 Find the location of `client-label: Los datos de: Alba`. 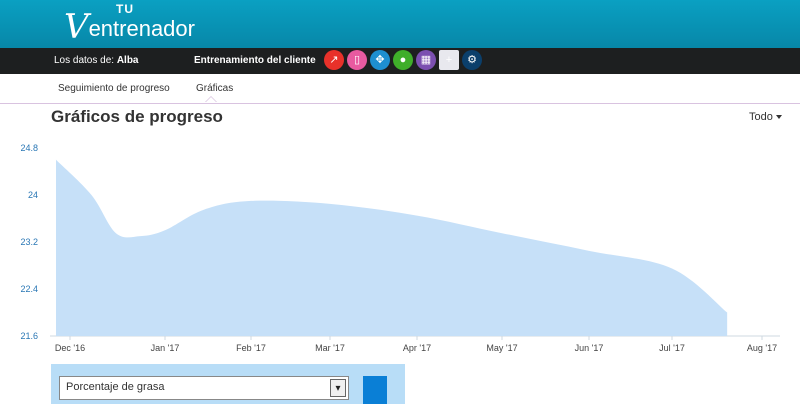

client-label: Los datos de: Alba is located at coordinates (96, 60).